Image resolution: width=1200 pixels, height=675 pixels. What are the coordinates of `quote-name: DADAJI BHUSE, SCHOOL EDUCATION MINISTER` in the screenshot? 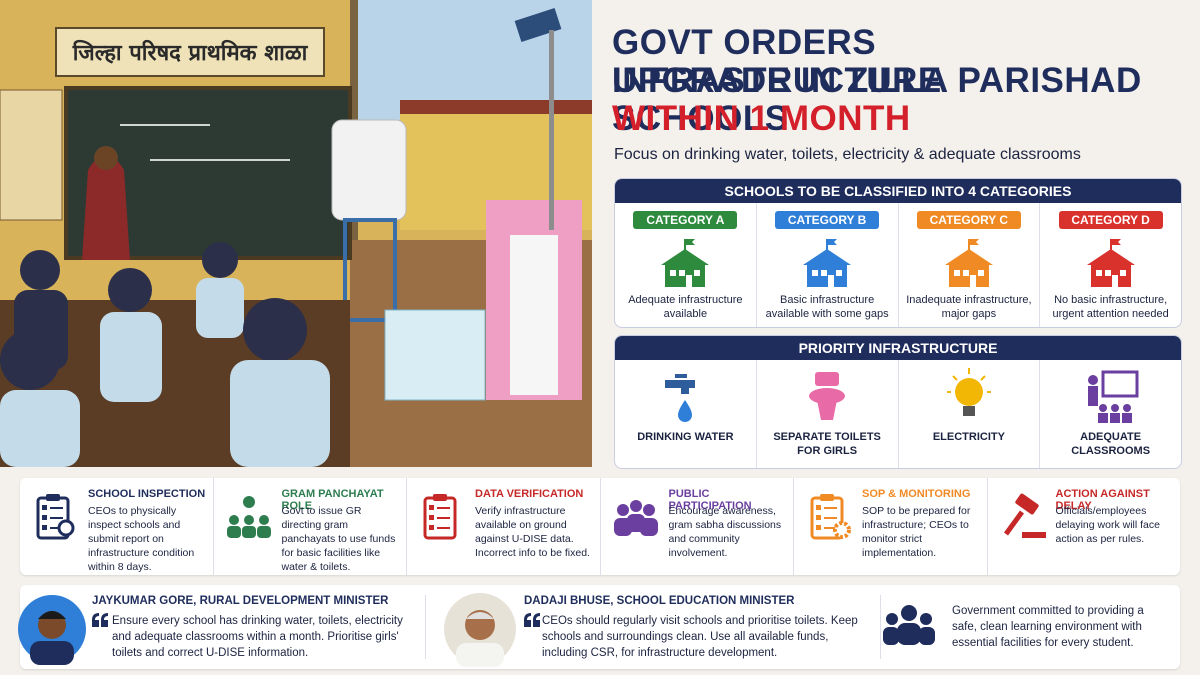 It's located at (659, 601).